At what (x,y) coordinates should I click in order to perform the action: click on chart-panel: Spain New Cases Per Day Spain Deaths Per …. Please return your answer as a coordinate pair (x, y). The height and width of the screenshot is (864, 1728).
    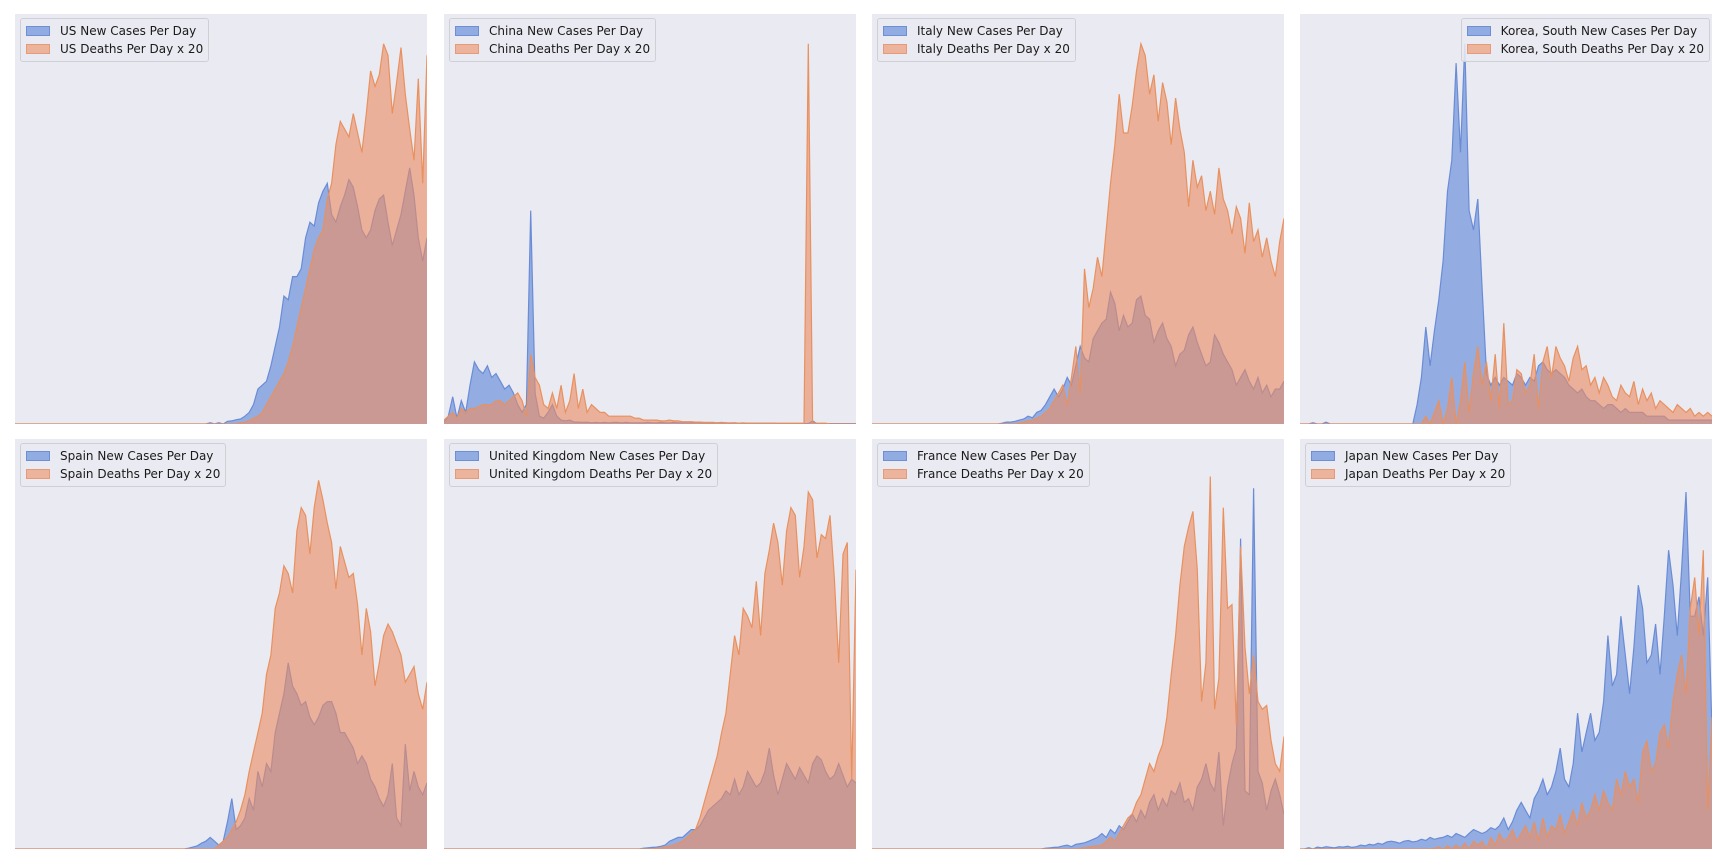
    Looking at the image, I should click on (221, 644).